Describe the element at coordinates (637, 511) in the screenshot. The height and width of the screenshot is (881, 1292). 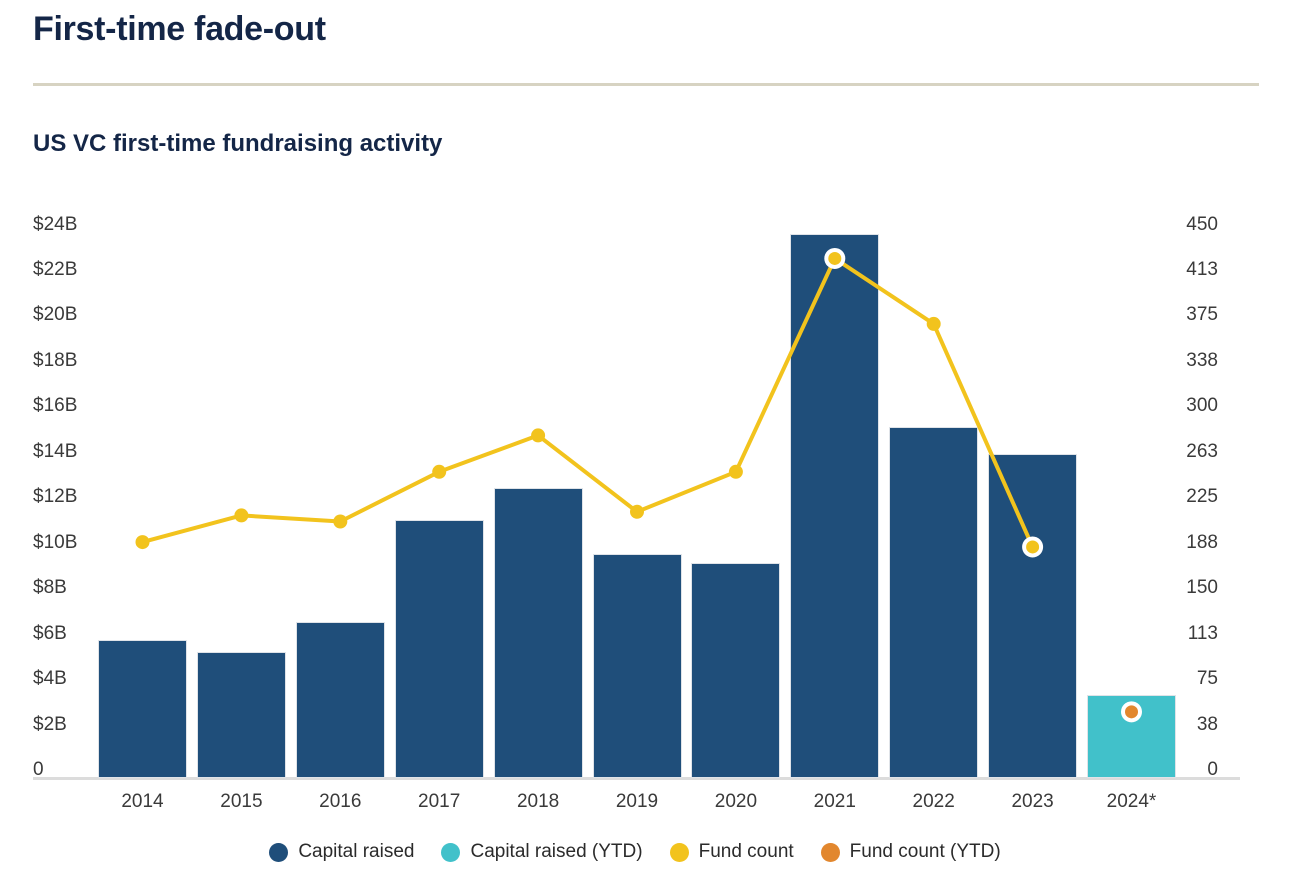
I see `fund-count-dot-2019` at that location.